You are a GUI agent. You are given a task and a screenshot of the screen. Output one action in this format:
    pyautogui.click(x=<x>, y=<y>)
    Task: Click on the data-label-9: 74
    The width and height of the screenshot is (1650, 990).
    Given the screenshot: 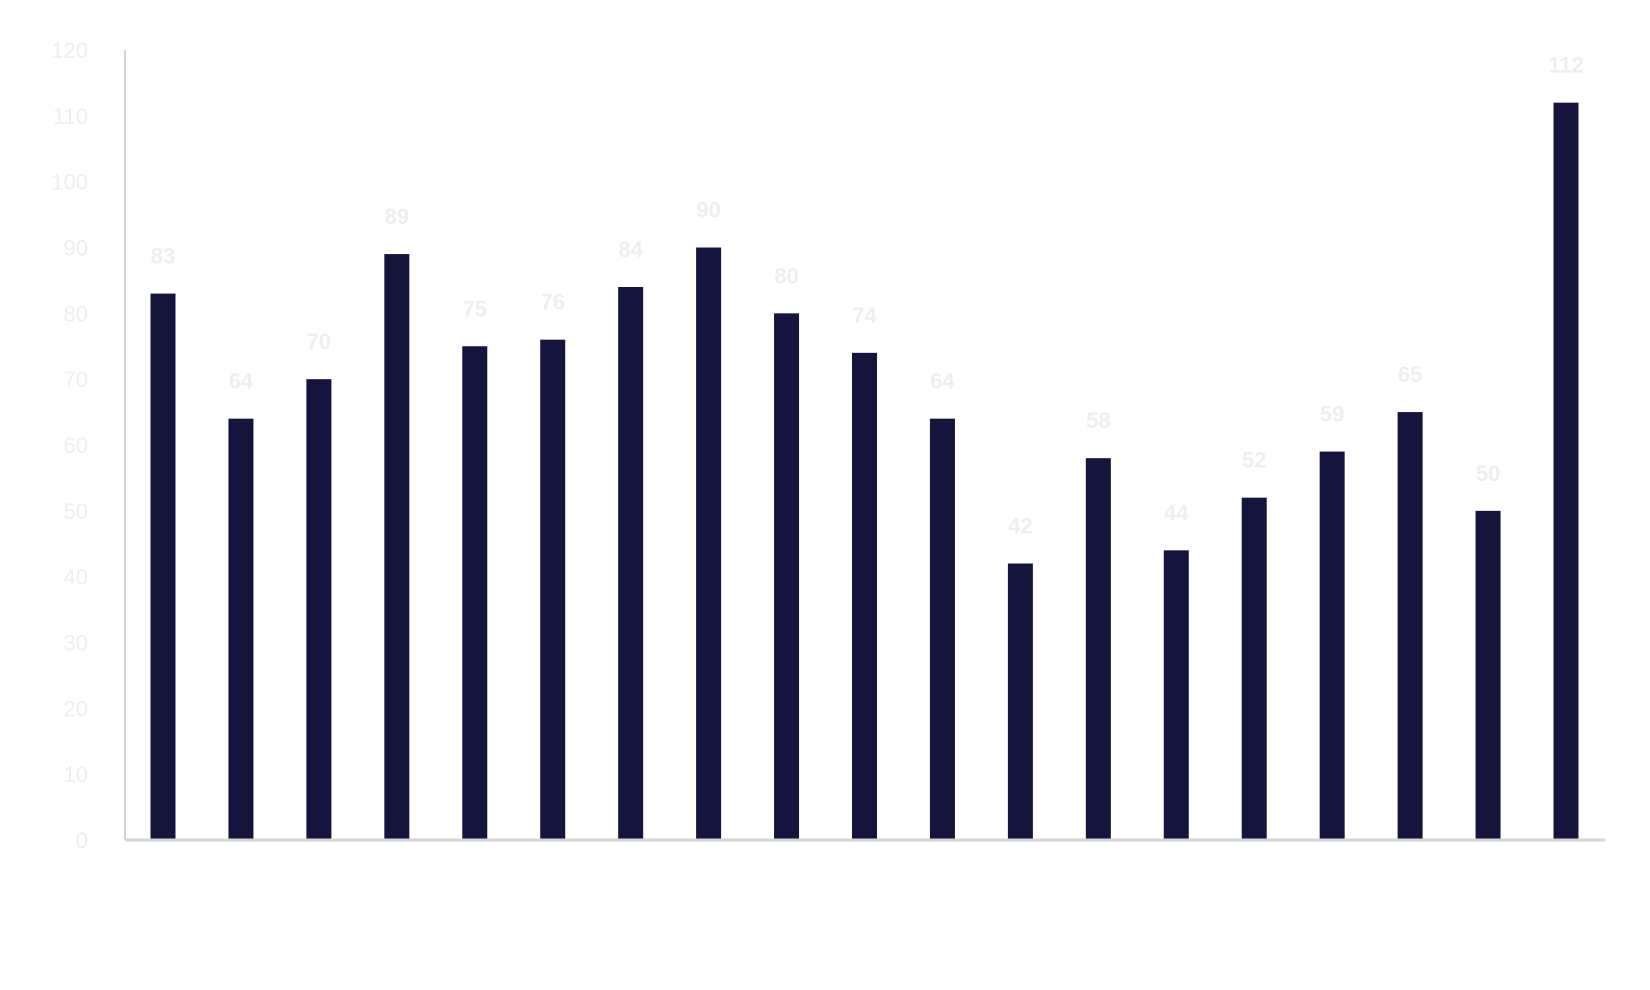 What is the action you would take?
    pyautogui.click(x=864, y=315)
    